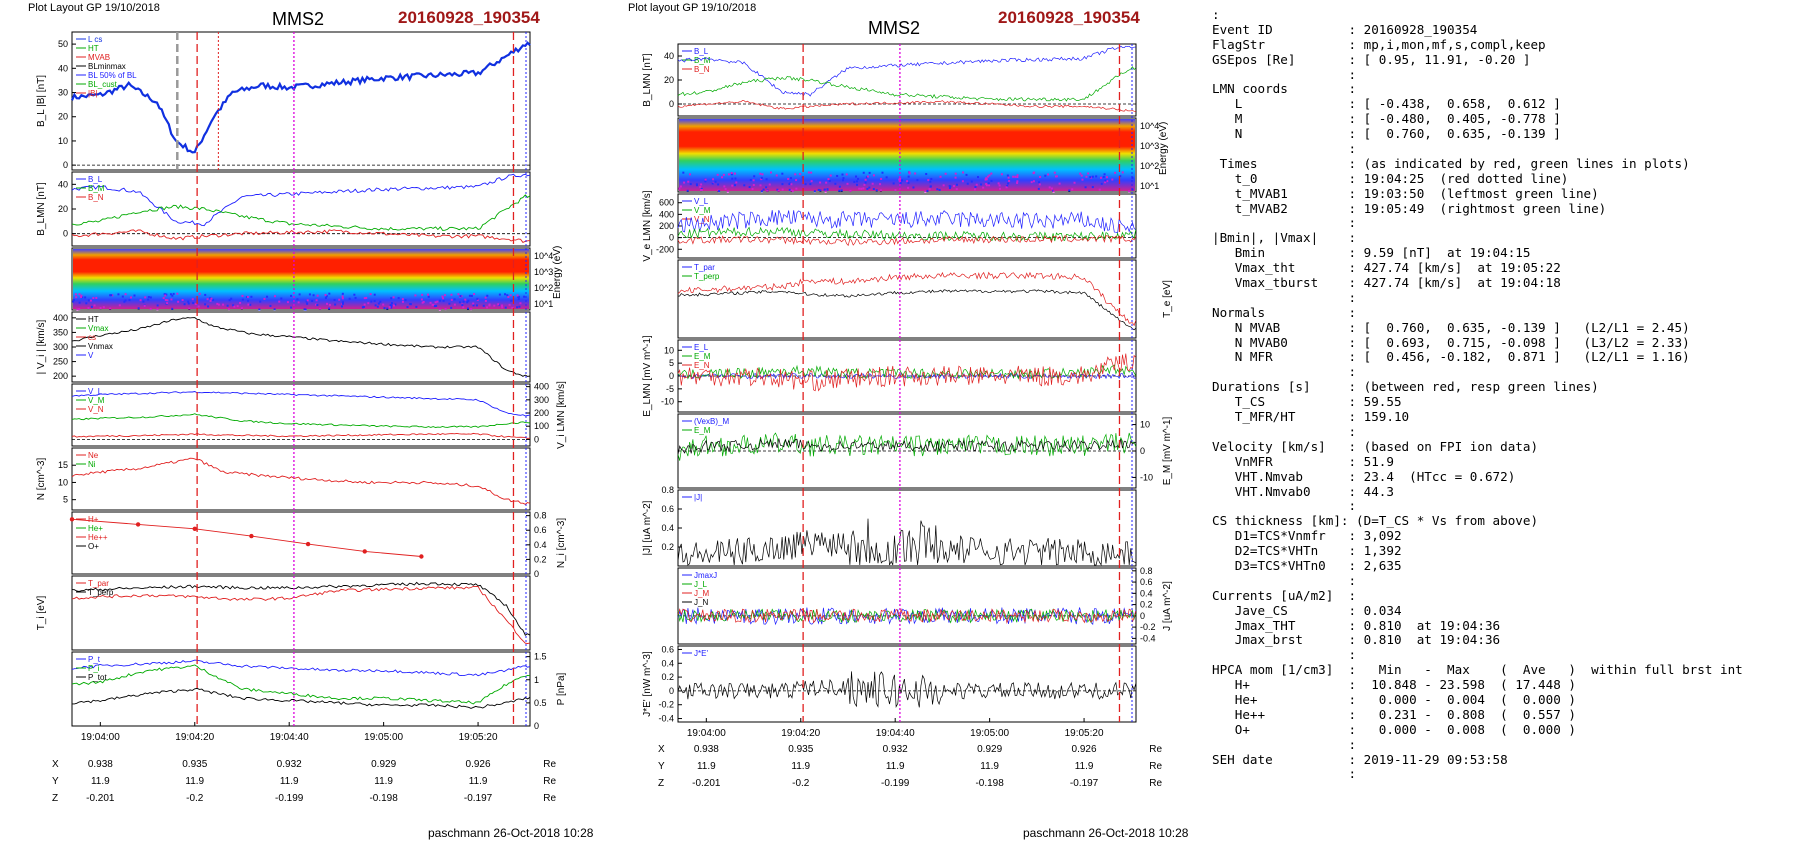  I want to click on panel-B-LMN: 0 20 40 B_LMN [nT] B_LB_MB_N, so click(283, 209).